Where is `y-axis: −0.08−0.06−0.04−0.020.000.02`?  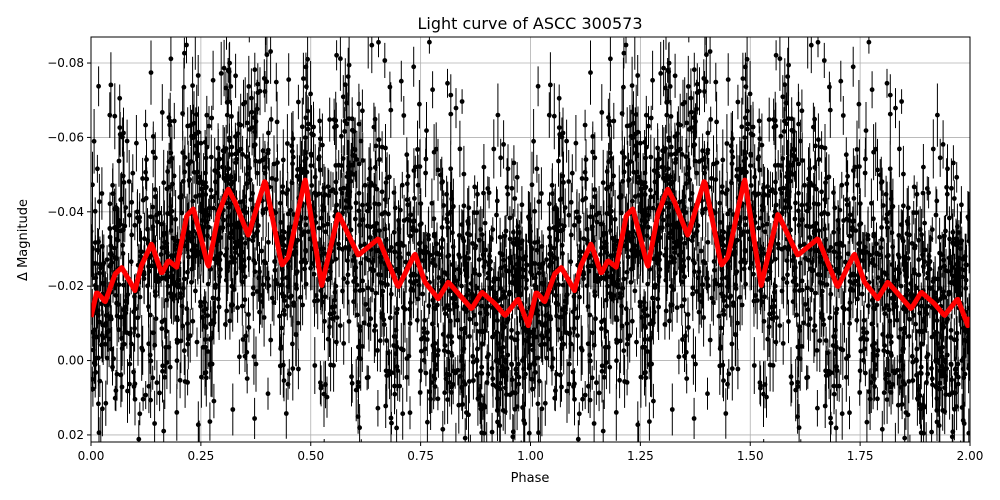 y-axis: −0.08−0.06−0.04−0.020.000.02 is located at coordinates (69, 249).